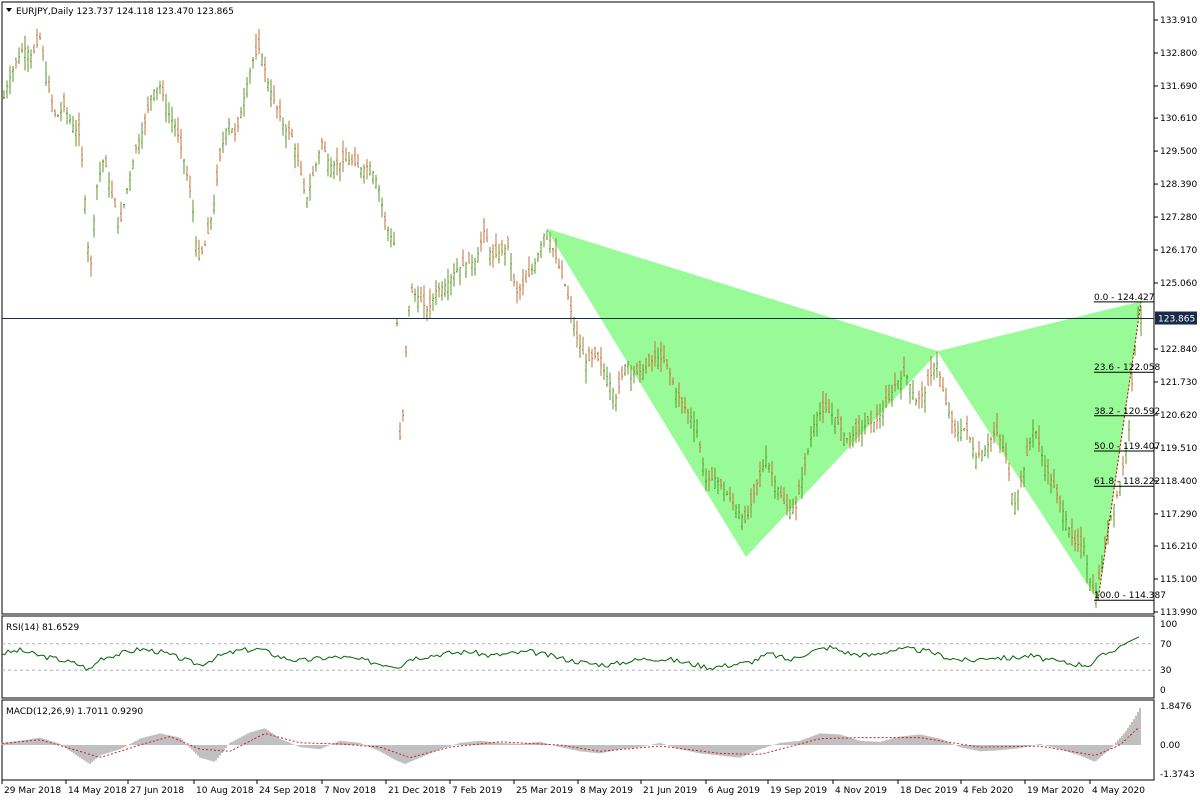 This screenshot has width=1200, height=800. I want to click on price-tick-label: 129.500, so click(1178, 152).